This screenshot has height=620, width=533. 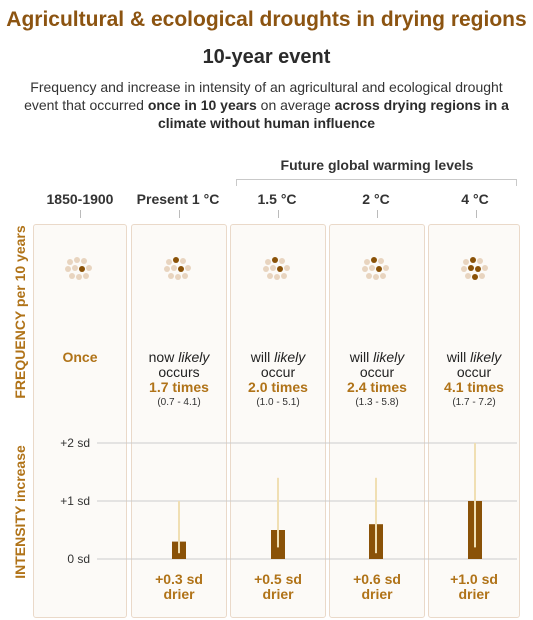 I want to click on frequency-dots-4c, so click(x=474, y=268).